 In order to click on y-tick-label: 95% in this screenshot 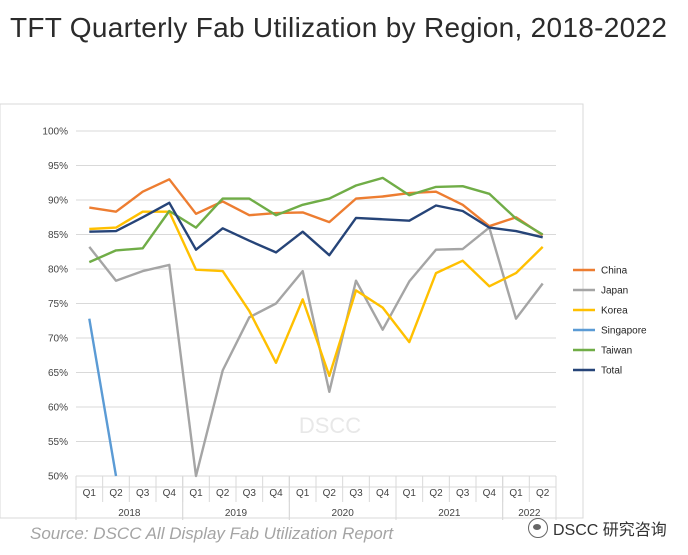, I will do `click(58, 166)`.